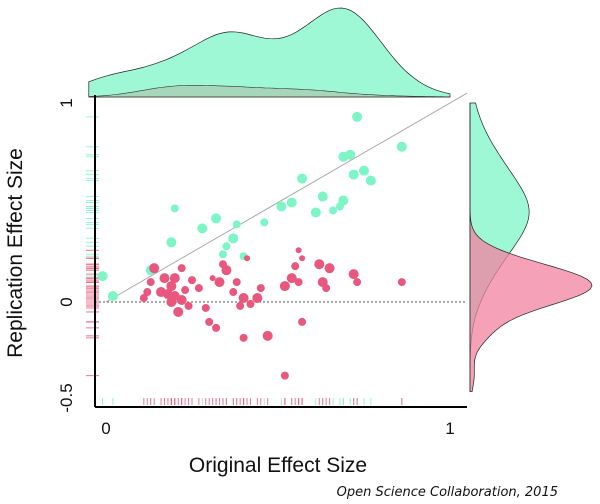 The width and height of the screenshot is (600, 504). Describe the element at coordinates (66, 255) in the screenshot. I see `y-tick-labels: -0.5 0 1` at that location.